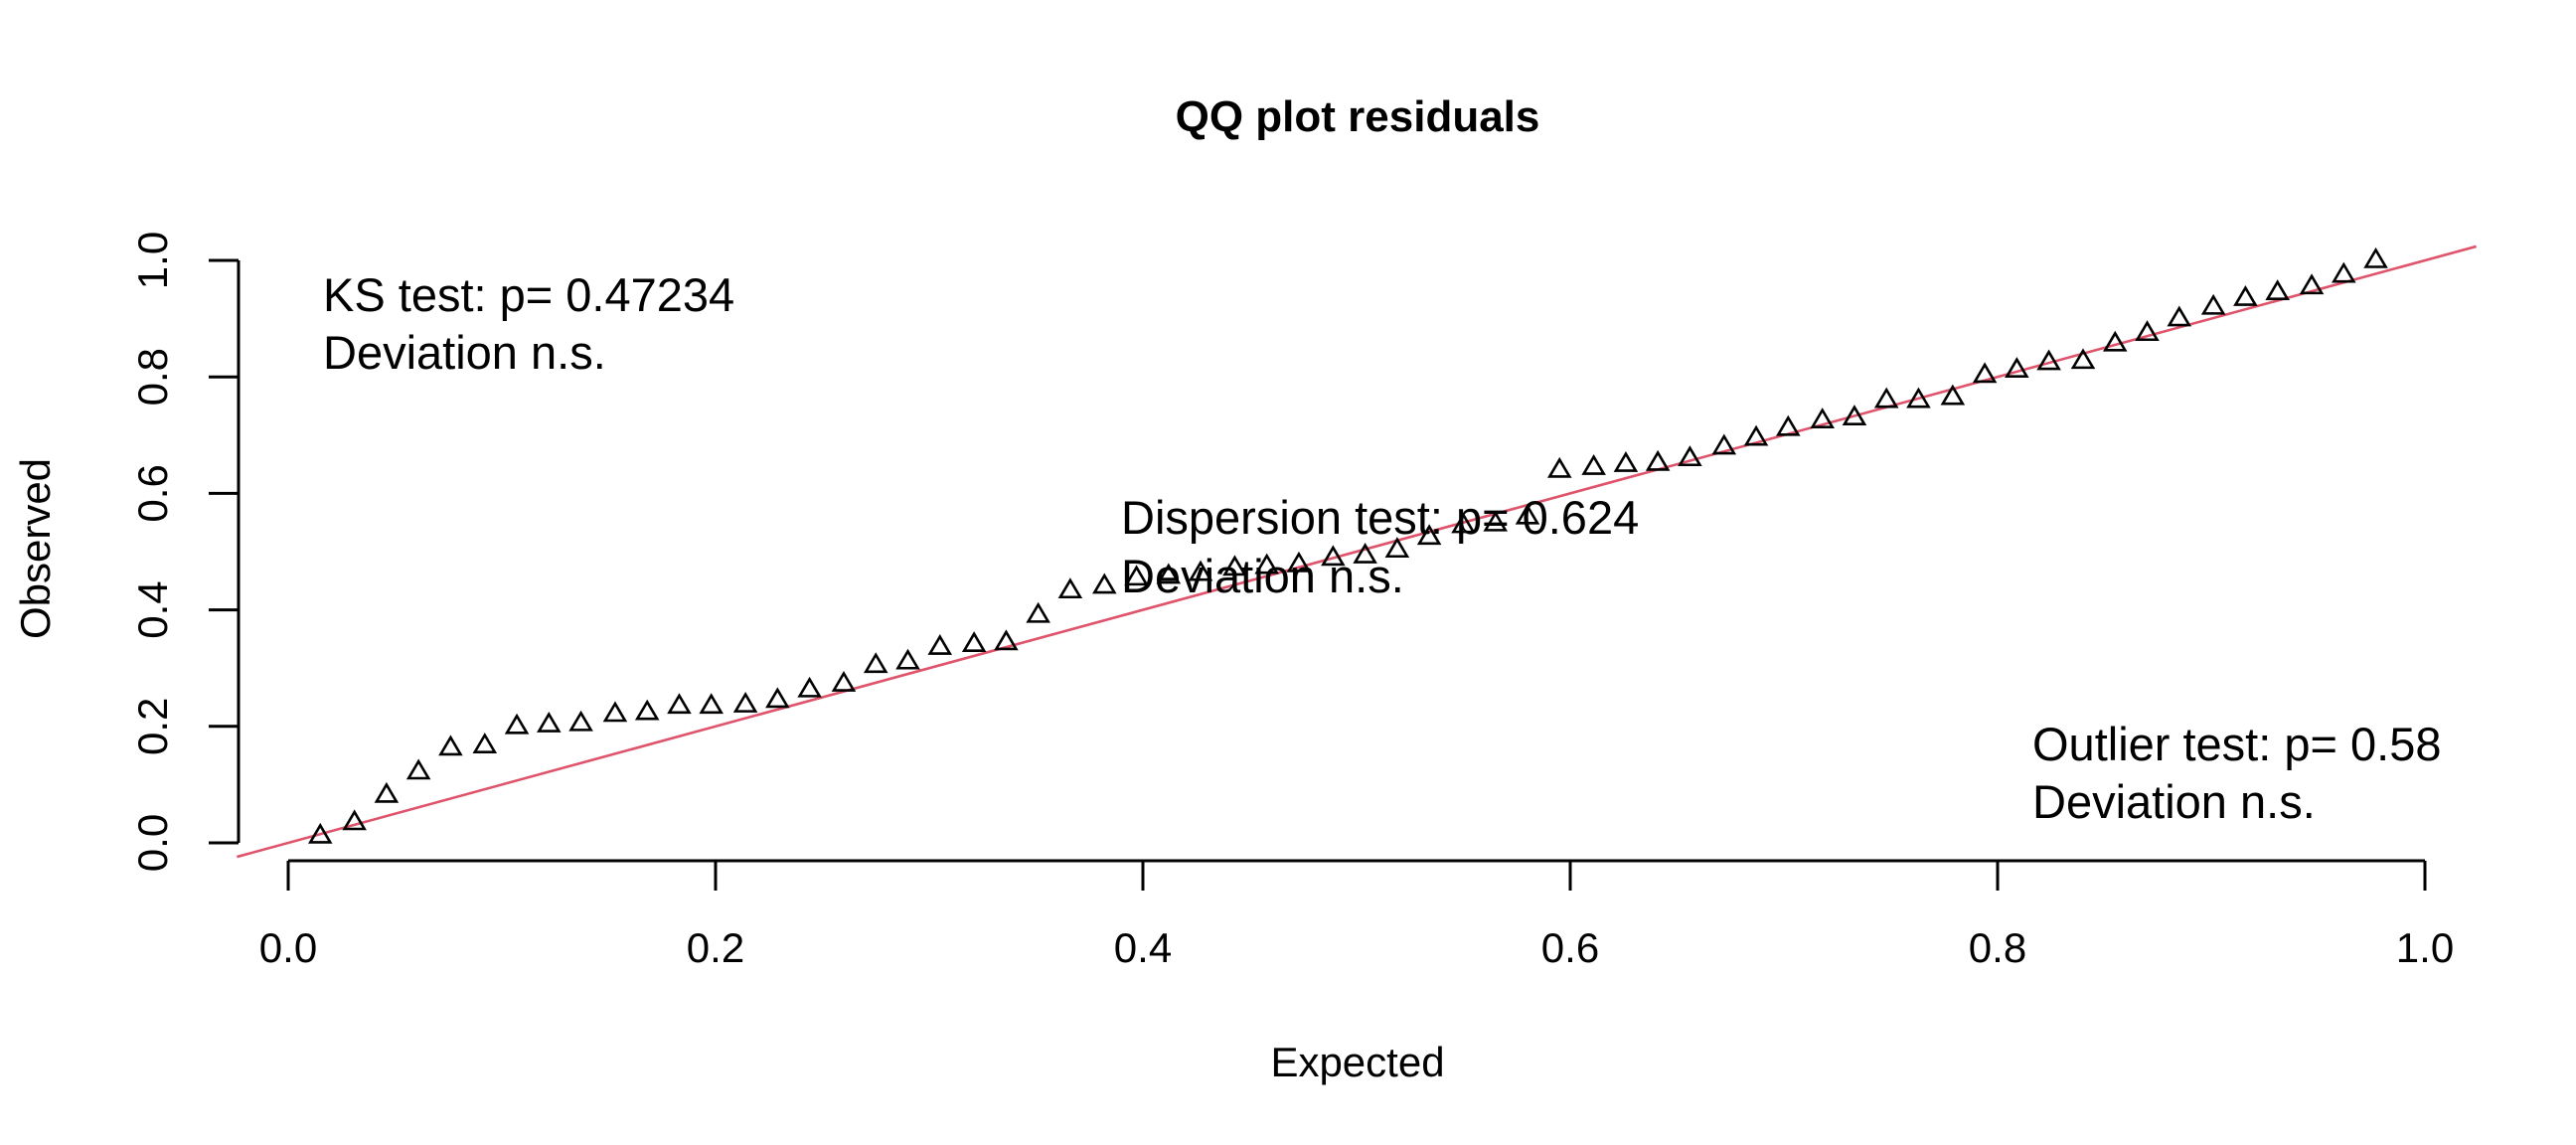 Image resolution: width=2576 pixels, height=1145 pixels. What do you see at coordinates (152, 260) in the screenshot?
I see `y-tick-label: 1.0` at bounding box center [152, 260].